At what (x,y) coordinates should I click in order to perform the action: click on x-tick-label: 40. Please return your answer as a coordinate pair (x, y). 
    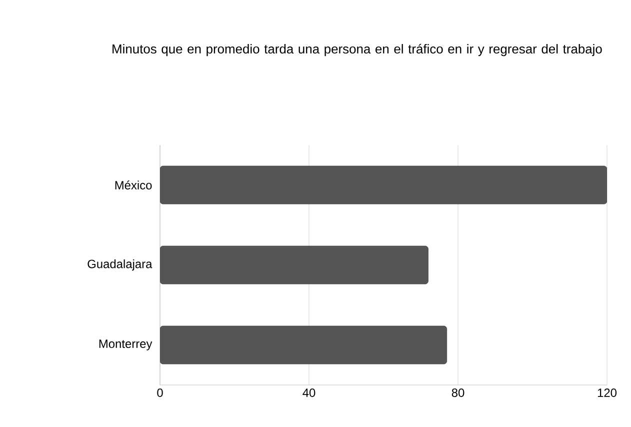
    Looking at the image, I should click on (309, 392).